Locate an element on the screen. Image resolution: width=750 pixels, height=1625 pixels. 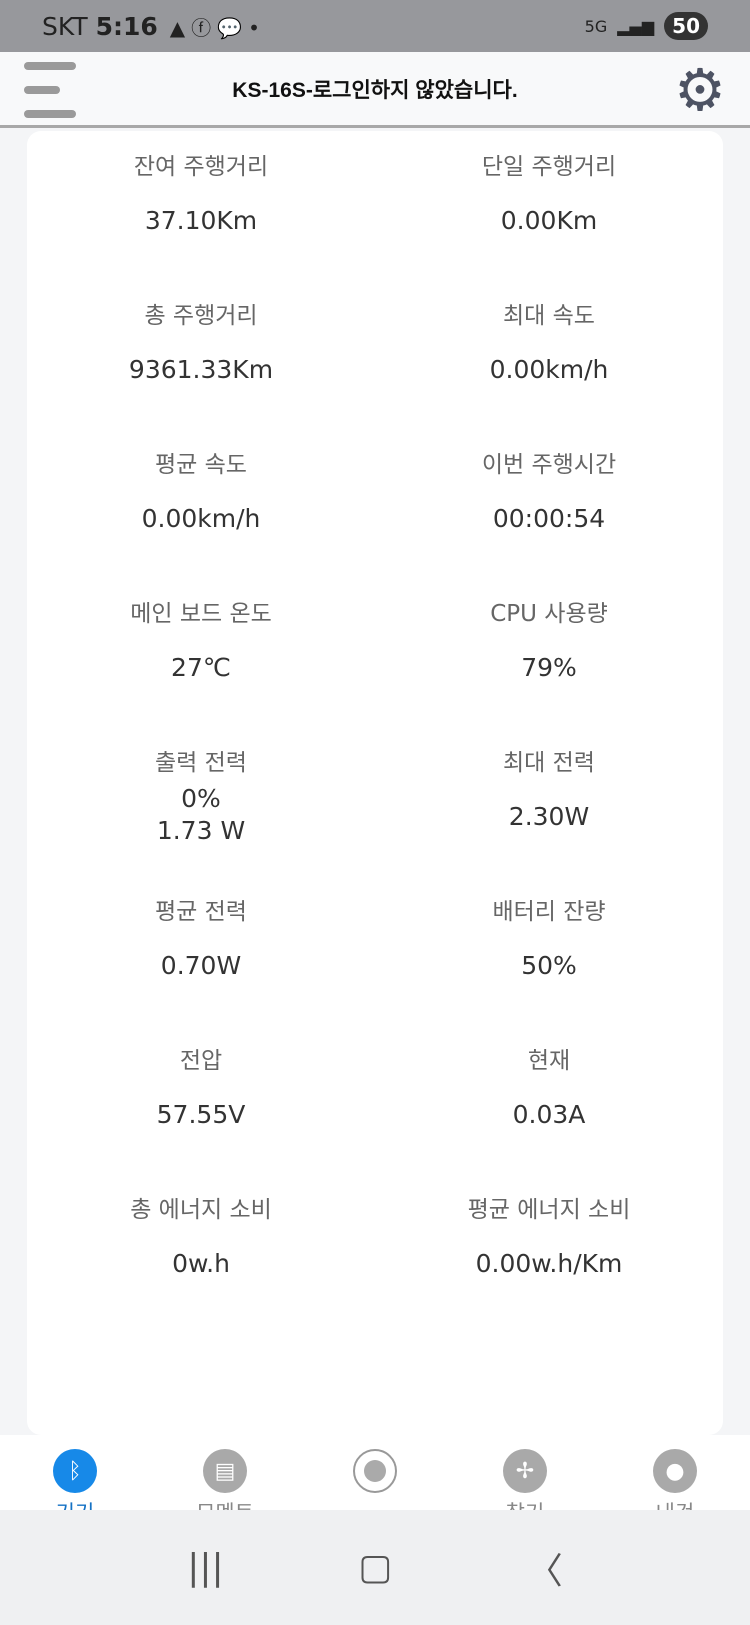
stat-item: 메인 보드 온도 27℃ is located at coordinates (201, 668).